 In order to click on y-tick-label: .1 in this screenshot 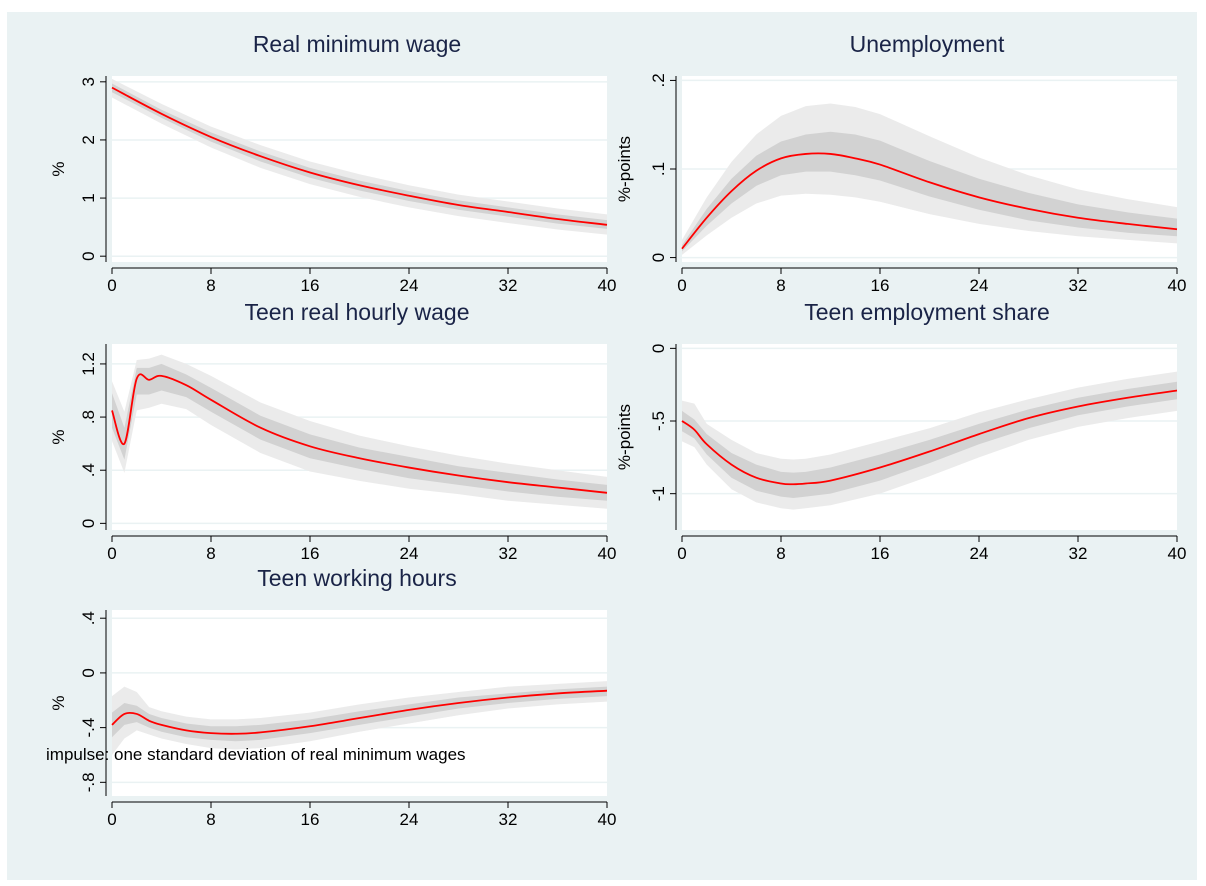, I will do `click(658, 169)`.